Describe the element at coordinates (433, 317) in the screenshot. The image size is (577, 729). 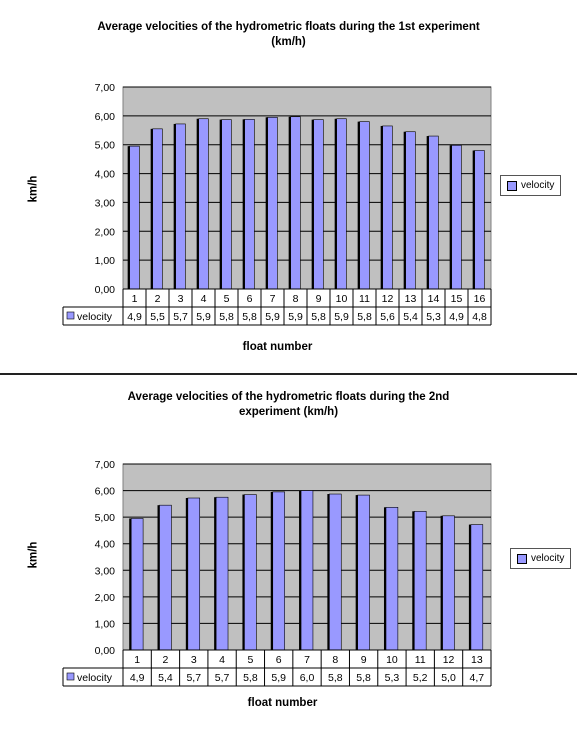
I see `chart1-data-label: 5,3` at that location.